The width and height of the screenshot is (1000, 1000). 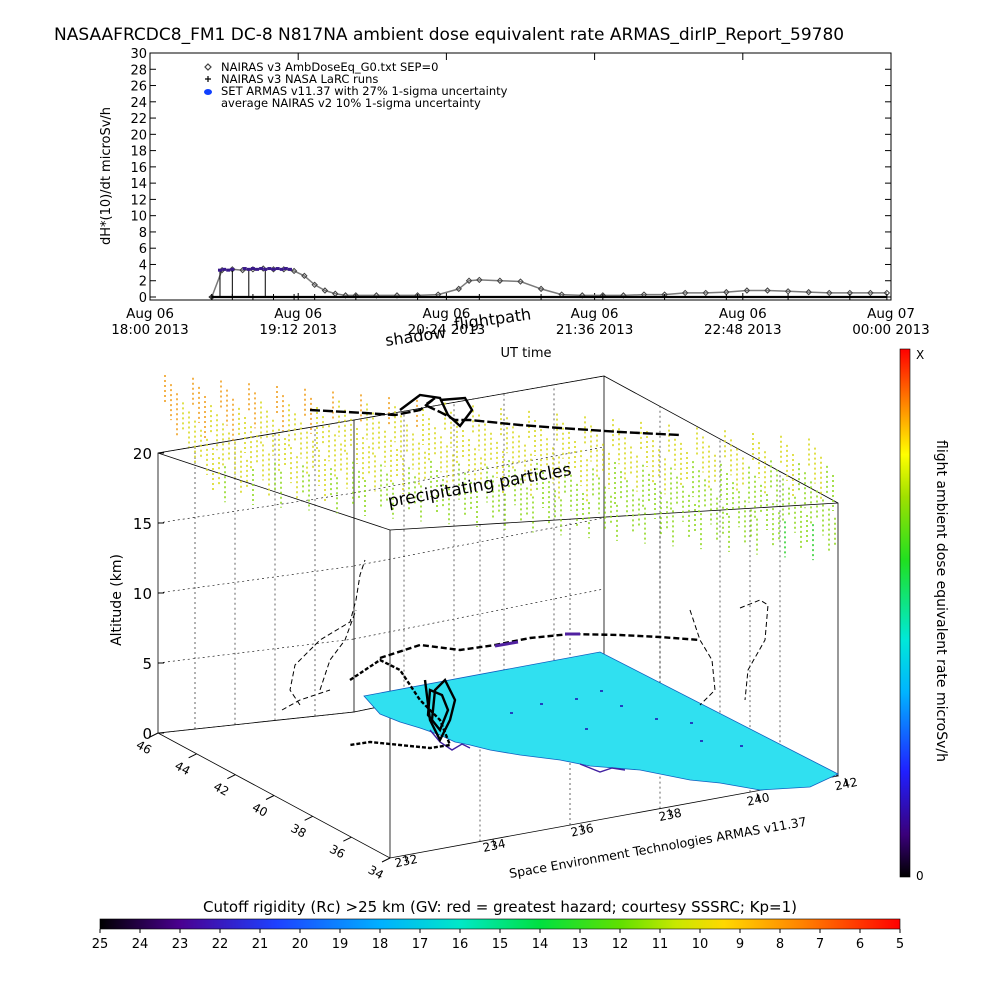 What do you see at coordinates (144, 748) in the screenshot?
I see `latitude-tick-label: 46` at bounding box center [144, 748].